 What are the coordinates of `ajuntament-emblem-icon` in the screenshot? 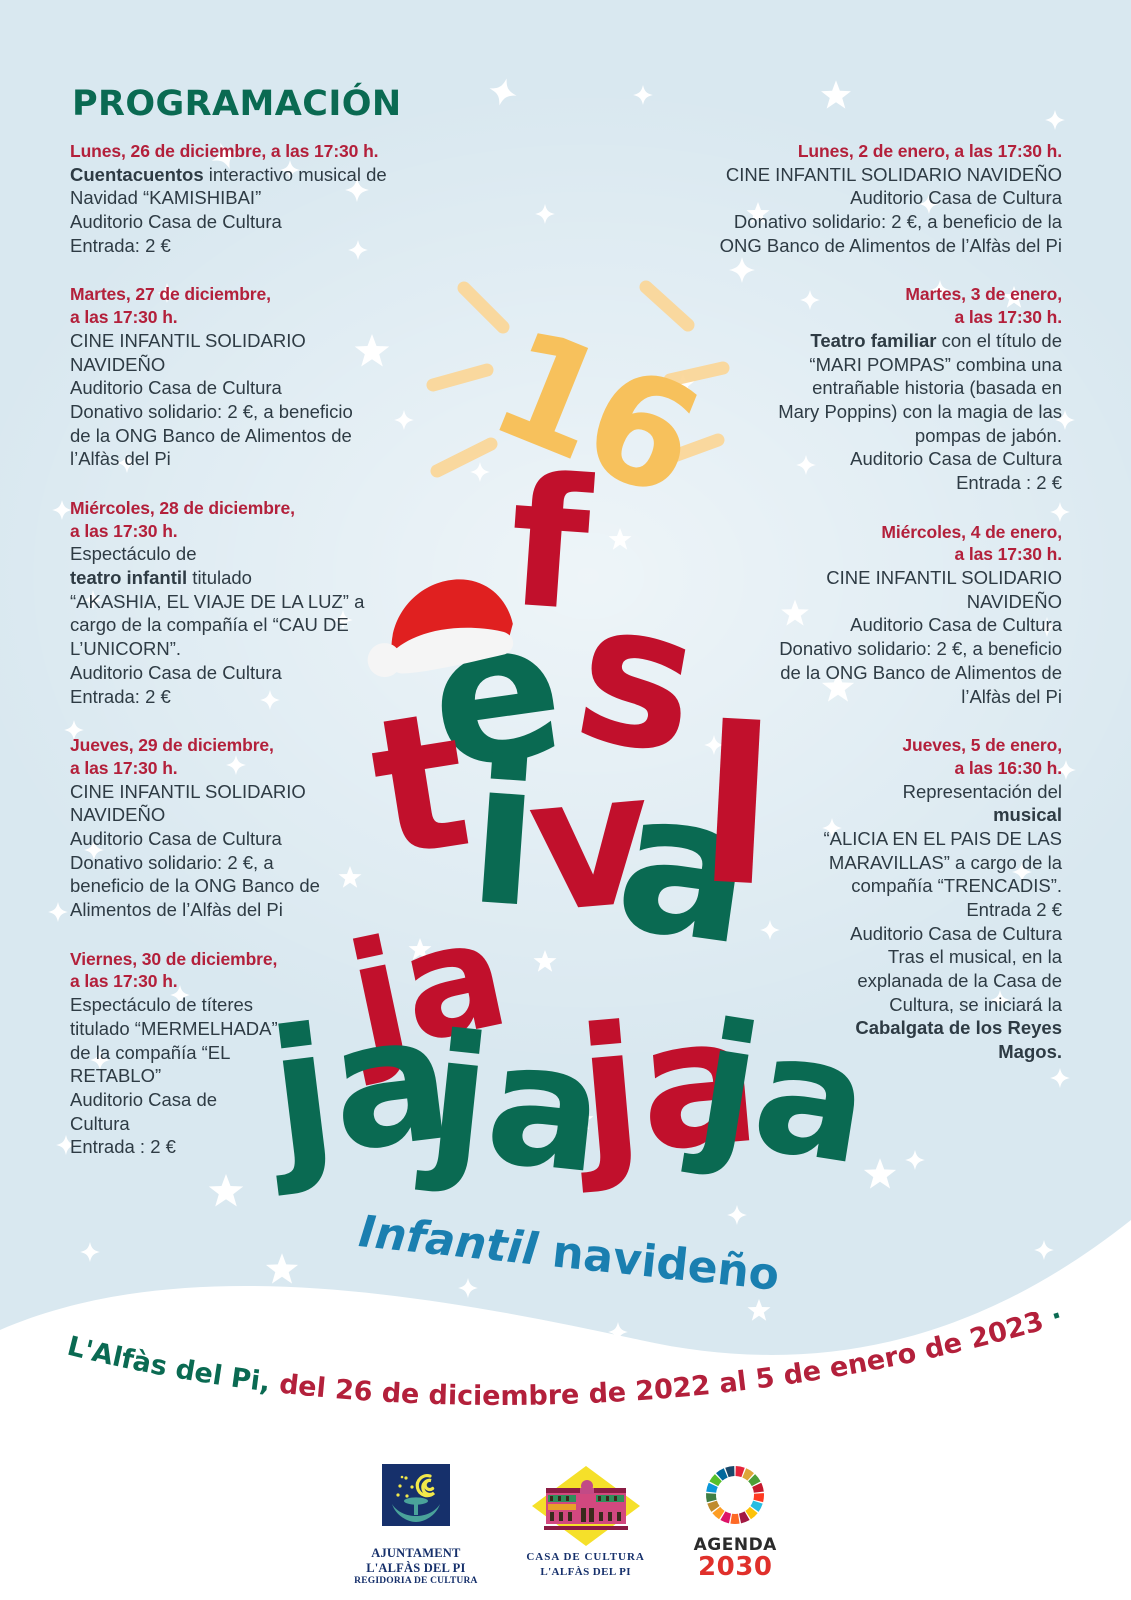 It's located at (415, 1495).